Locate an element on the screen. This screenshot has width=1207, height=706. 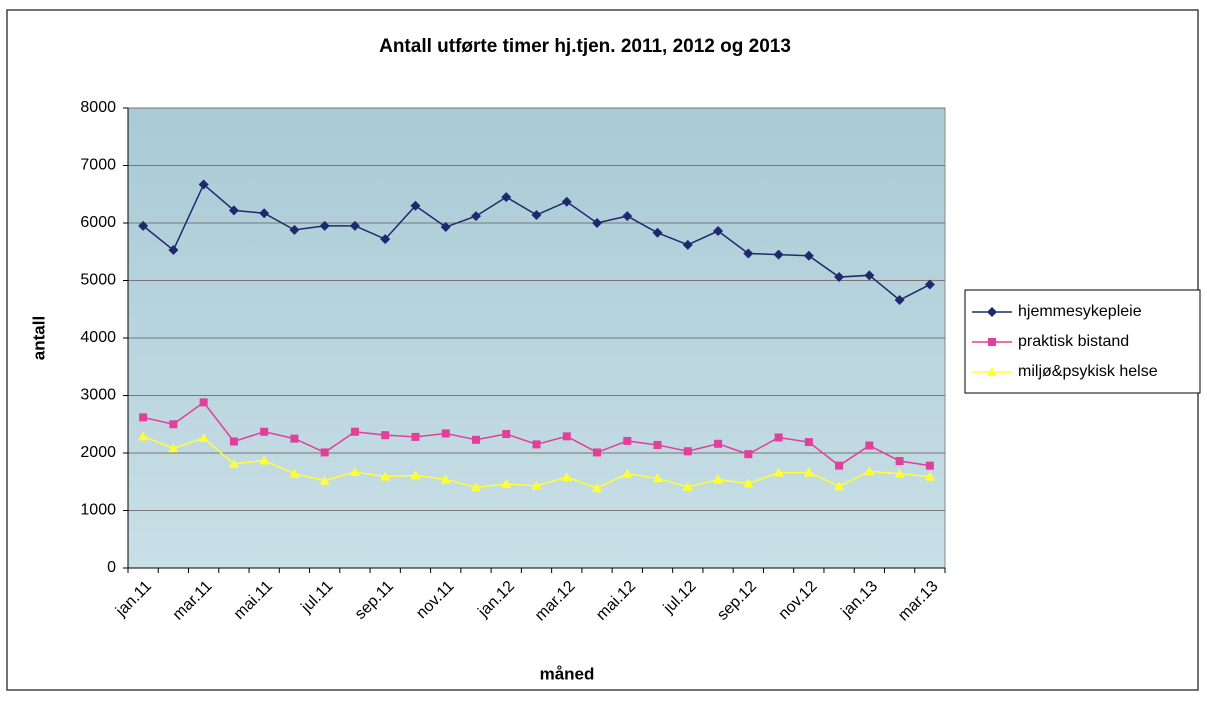
y-tick-label: 2000 is located at coordinates (98, 452).